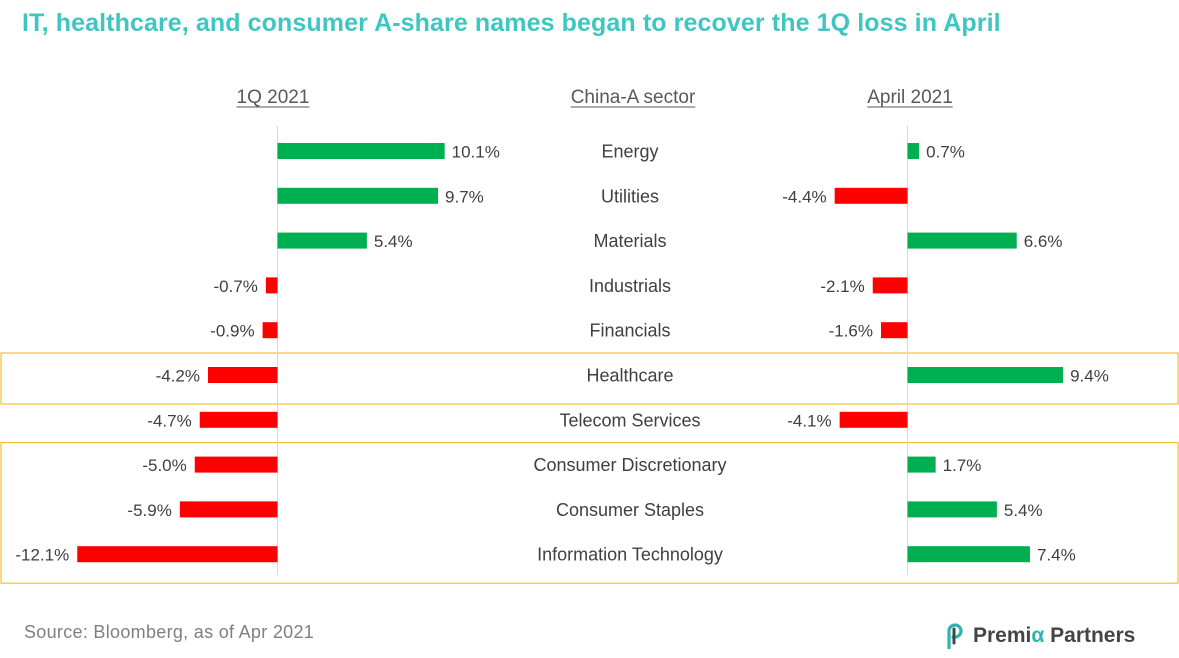 The height and width of the screenshot is (658, 1179). Describe the element at coordinates (955, 636) in the screenshot. I see `premia-p-logo-icon` at that location.